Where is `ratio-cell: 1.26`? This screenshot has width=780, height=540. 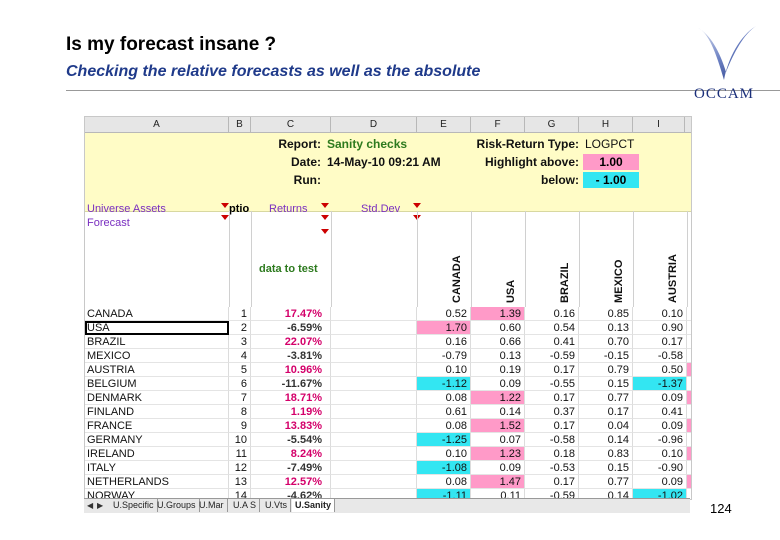
ratio-cell: 1.26 is located at coordinates (689, 426).